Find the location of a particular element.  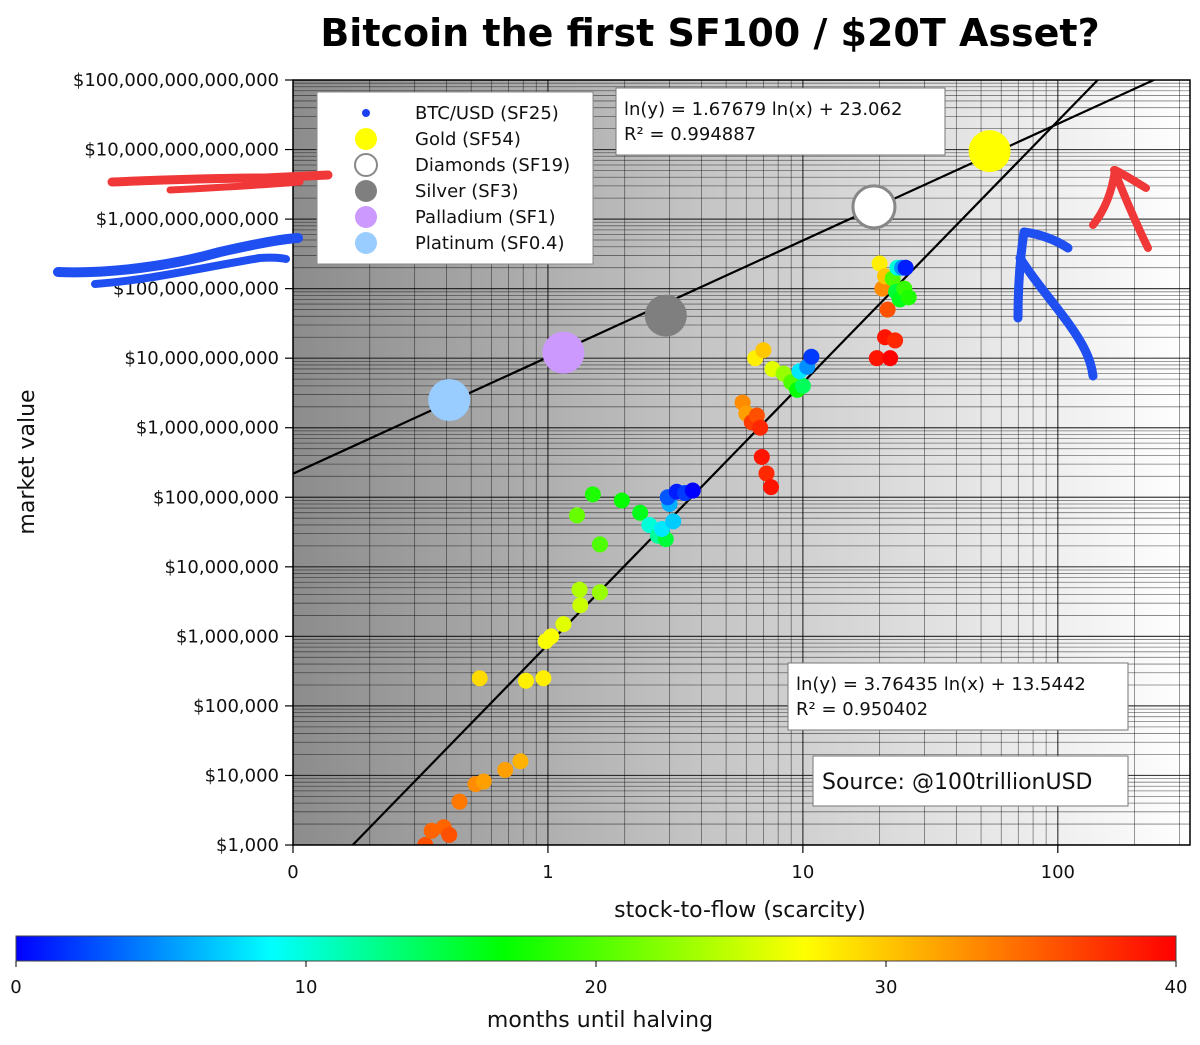

fit-1-r2: R² = 0.994887 is located at coordinates (690, 134).